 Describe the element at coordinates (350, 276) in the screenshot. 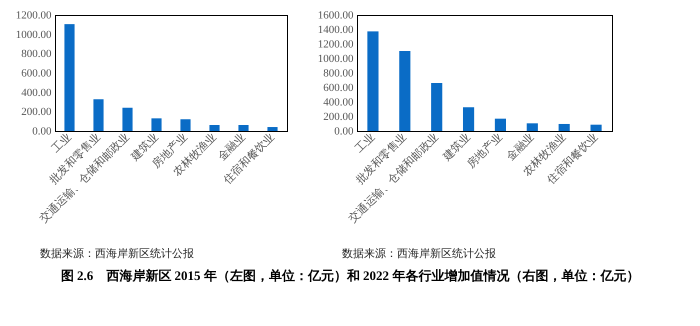

I see `caption: 图 2.6 西海岸新区 2015 年（左图，单位：亿元）和 2022 年各行业增加值情况（右图，单位：亿元）` at that location.